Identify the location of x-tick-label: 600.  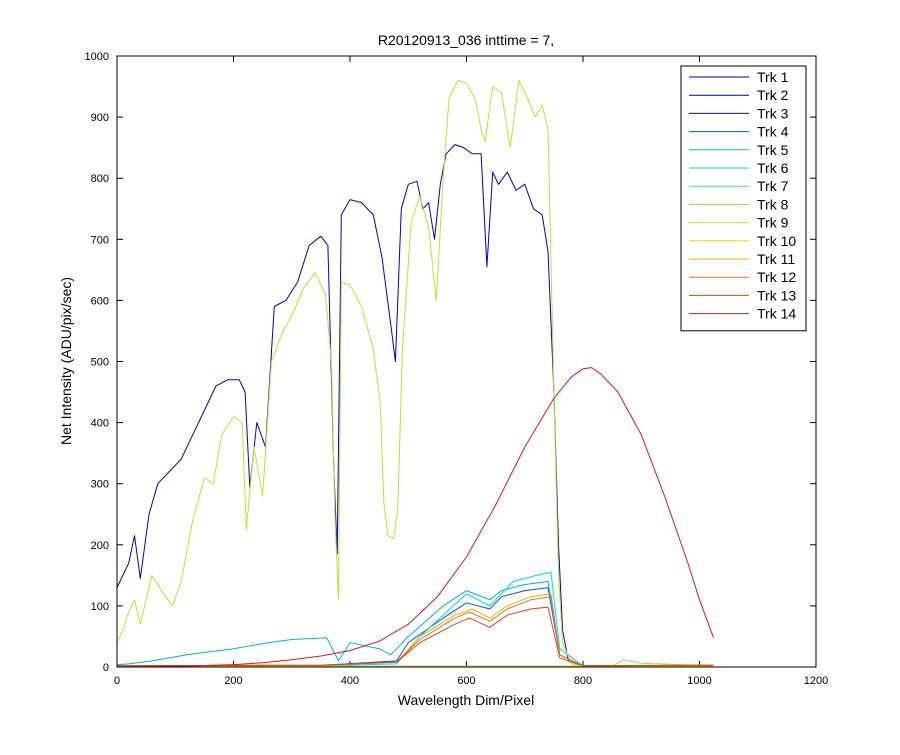
(466, 681).